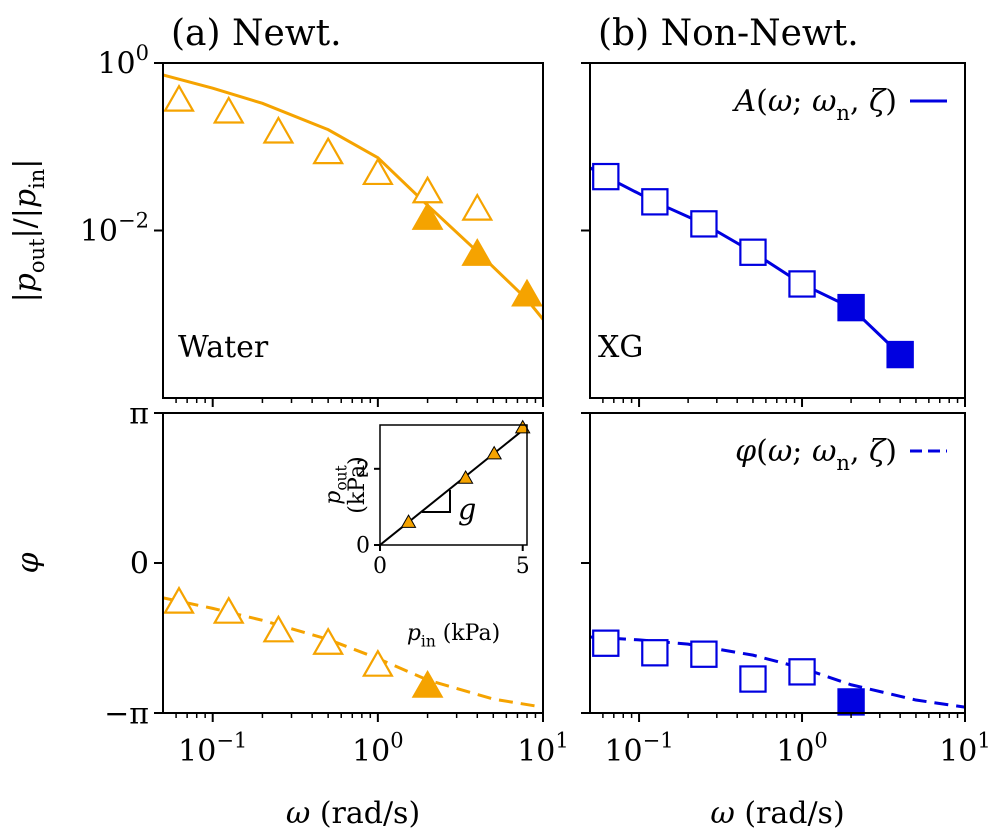  I want to click on label-part: (kPa), so click(357, 484).